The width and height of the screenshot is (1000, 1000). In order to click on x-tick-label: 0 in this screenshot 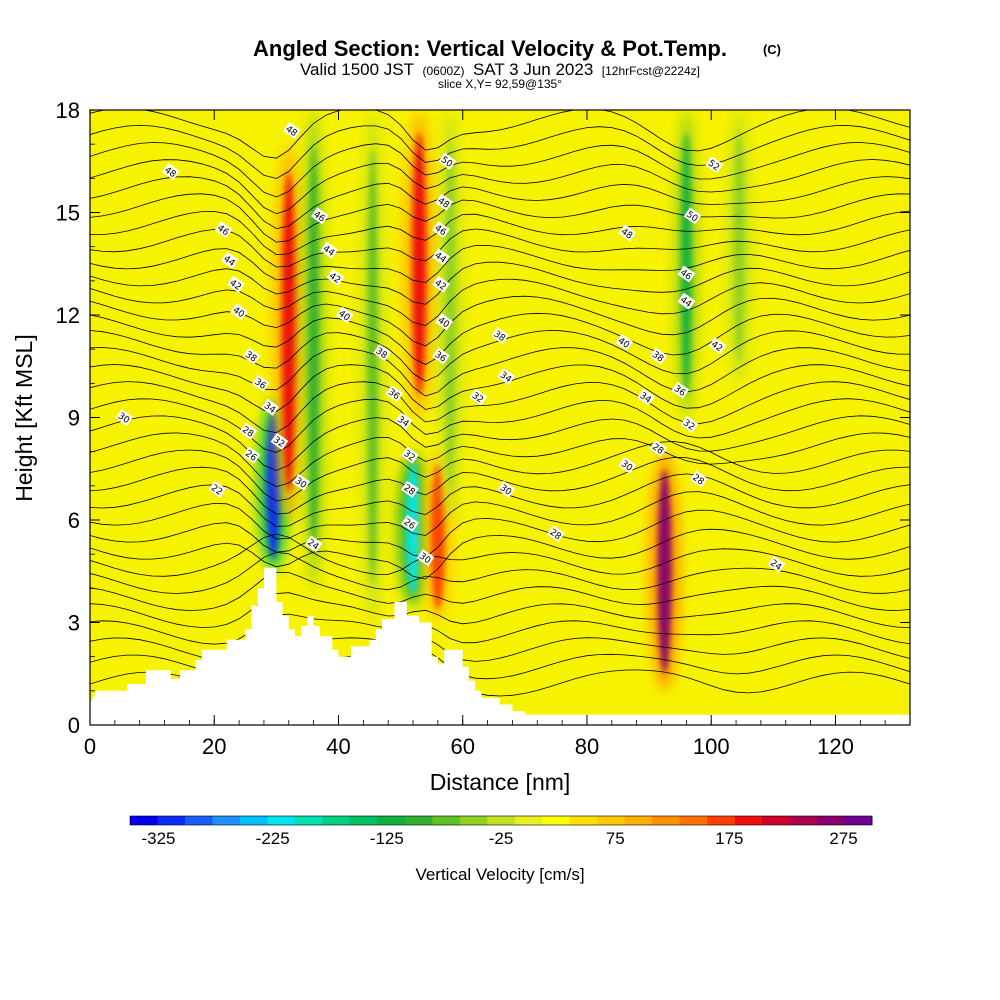, I will do `click(90, 746)`.